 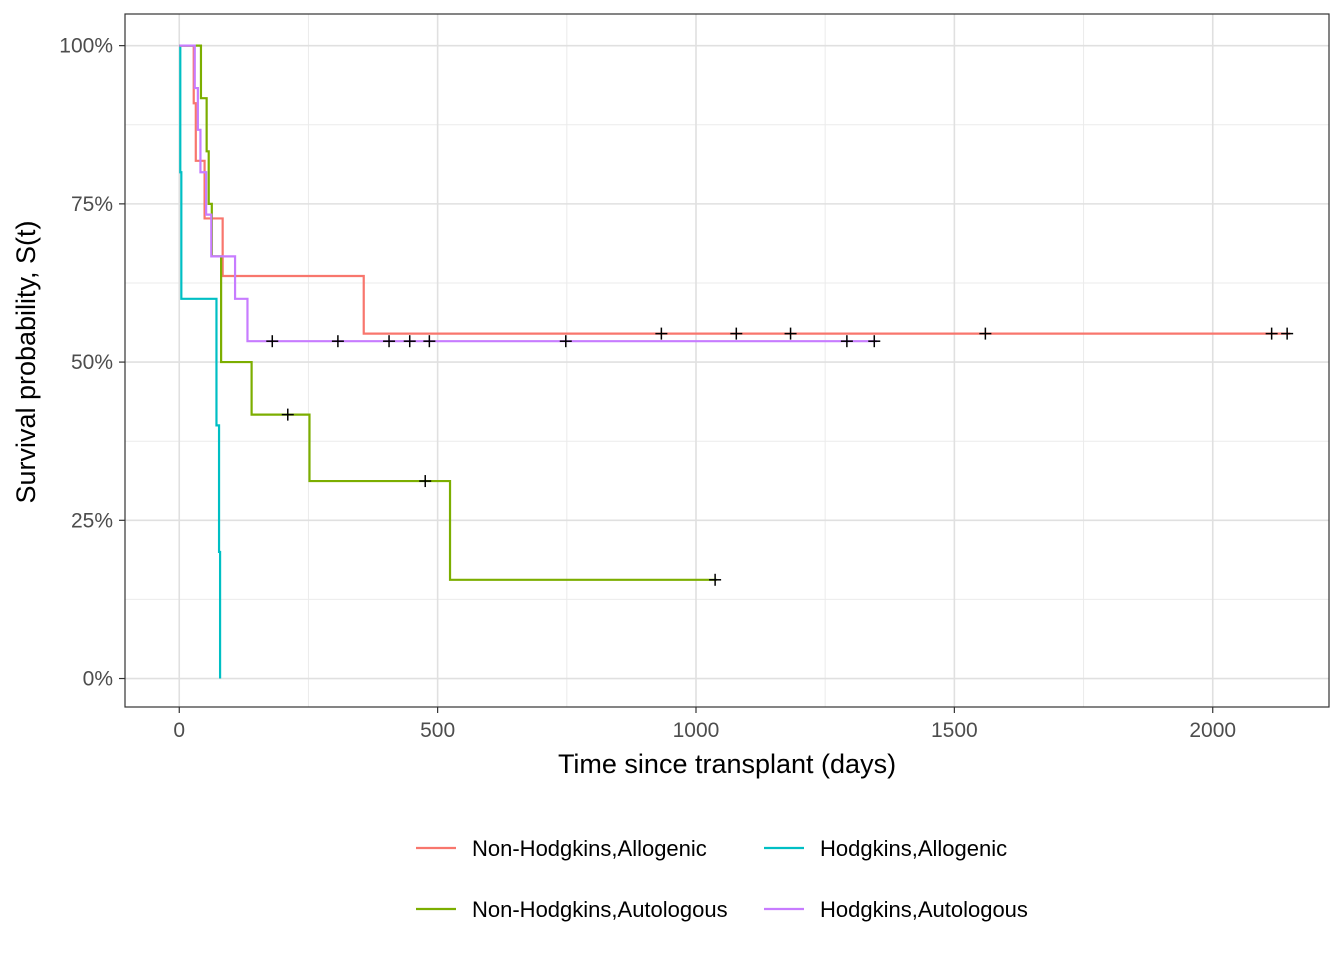 I want to click on y-tick-label: 50%, so click(x=92, y=362).